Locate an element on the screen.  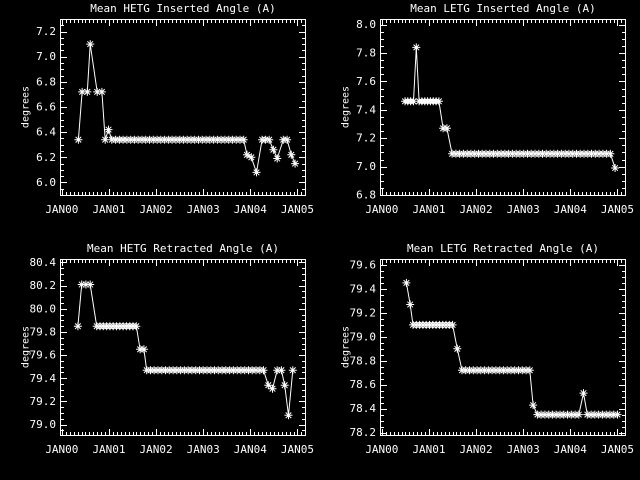
y-tick-label: 78.2 is located at coordinates (363, 432).